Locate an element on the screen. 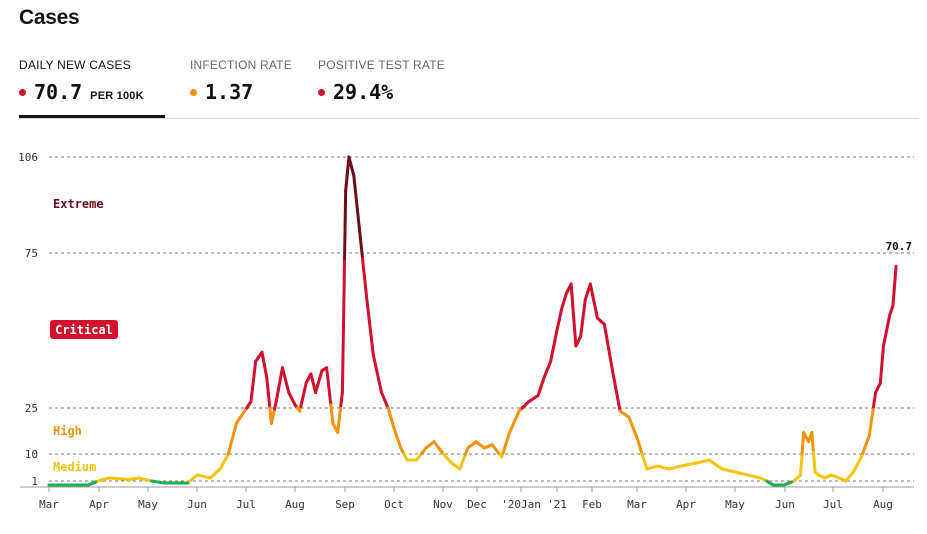  y-tick-label: 1 is located at coordinates (34, 481).